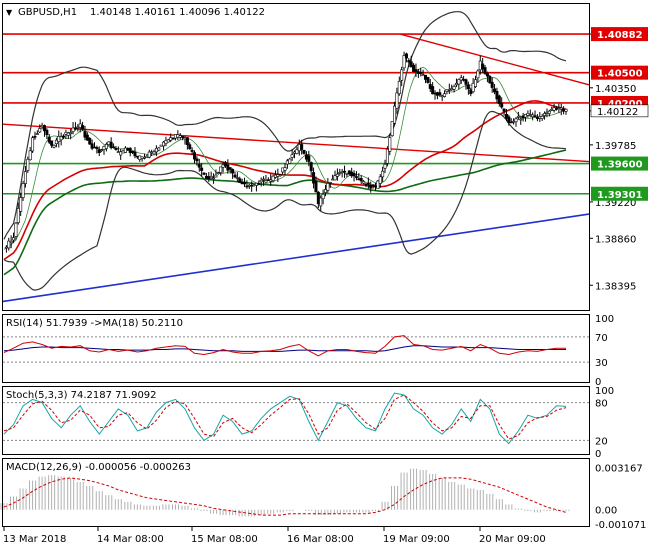 The width and height of the screenshot is (650, 550). I want to click on rsi-tick-label: 0, so click(598, 382).